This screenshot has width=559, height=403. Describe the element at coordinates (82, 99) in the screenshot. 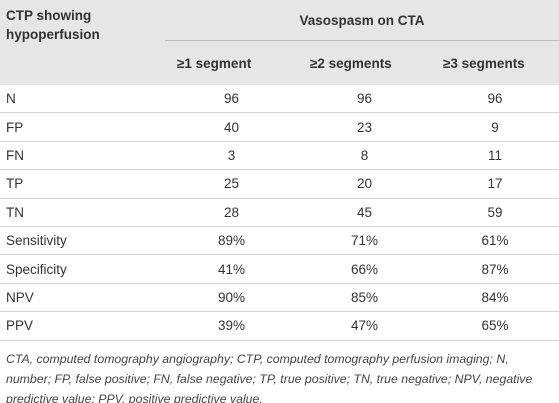

I see `row-label: N` at that location.